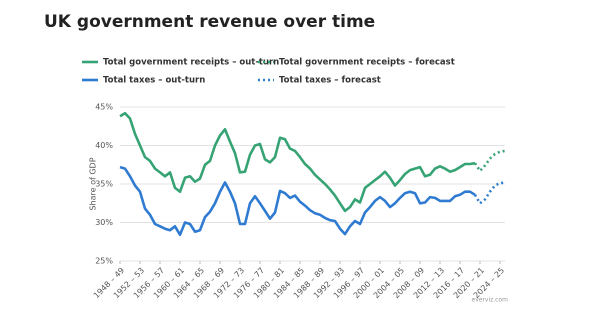  What do you see at coordinates (104, 107) in the screenshot?
I see `y-tick-label: 45%` at bounding box center [104, 107].